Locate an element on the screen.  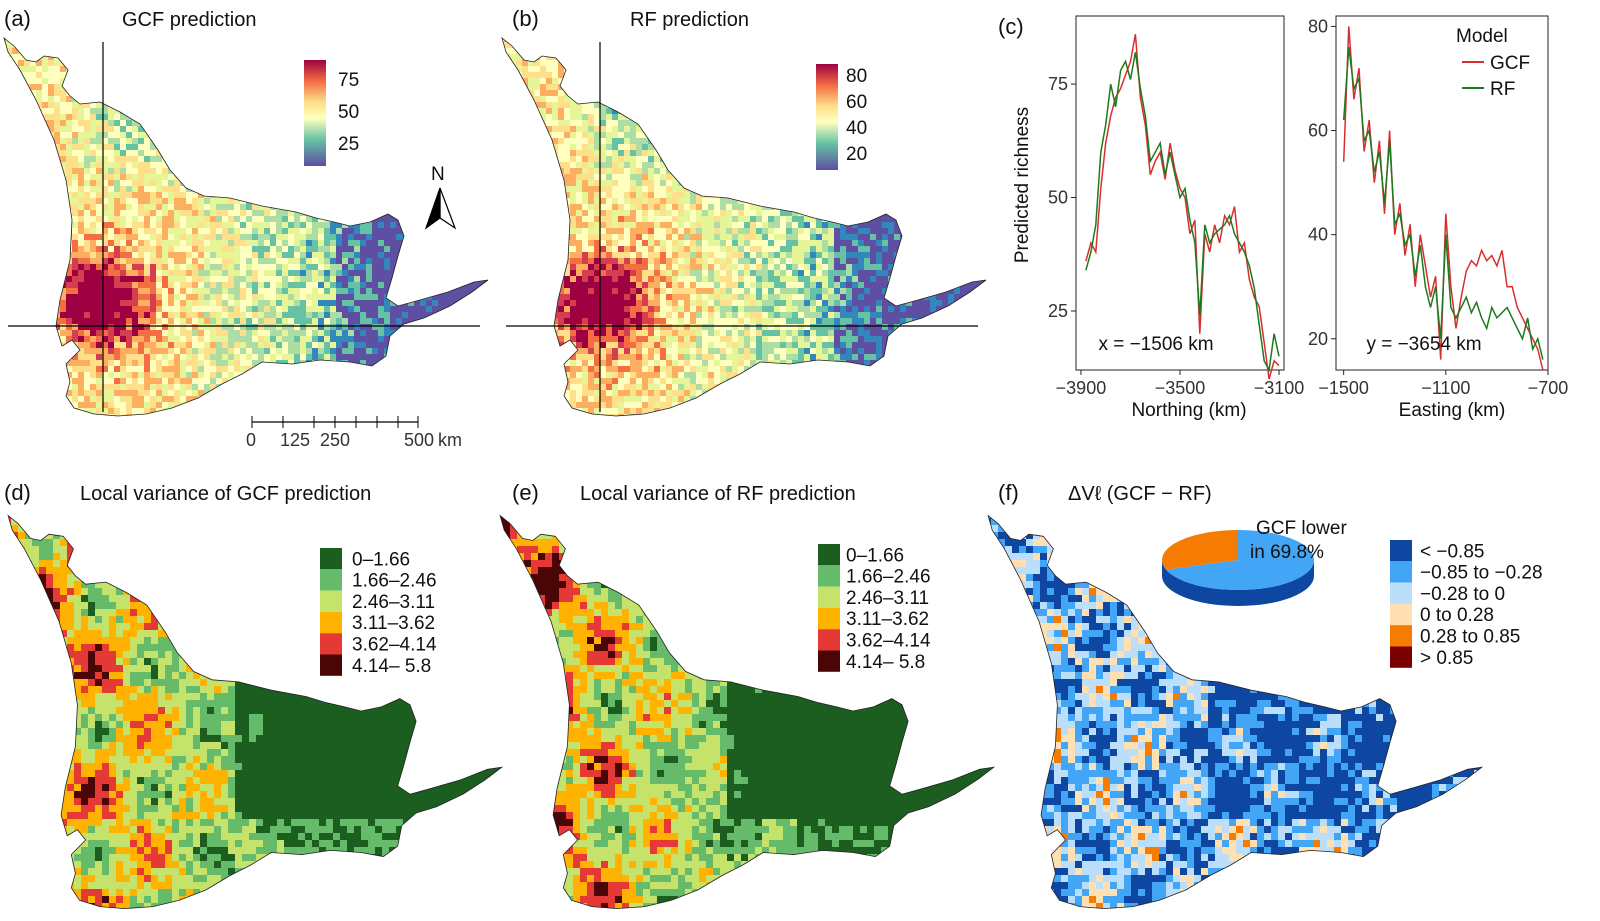
scale-bar-tick: 500 is located at coordinates (419, 440).